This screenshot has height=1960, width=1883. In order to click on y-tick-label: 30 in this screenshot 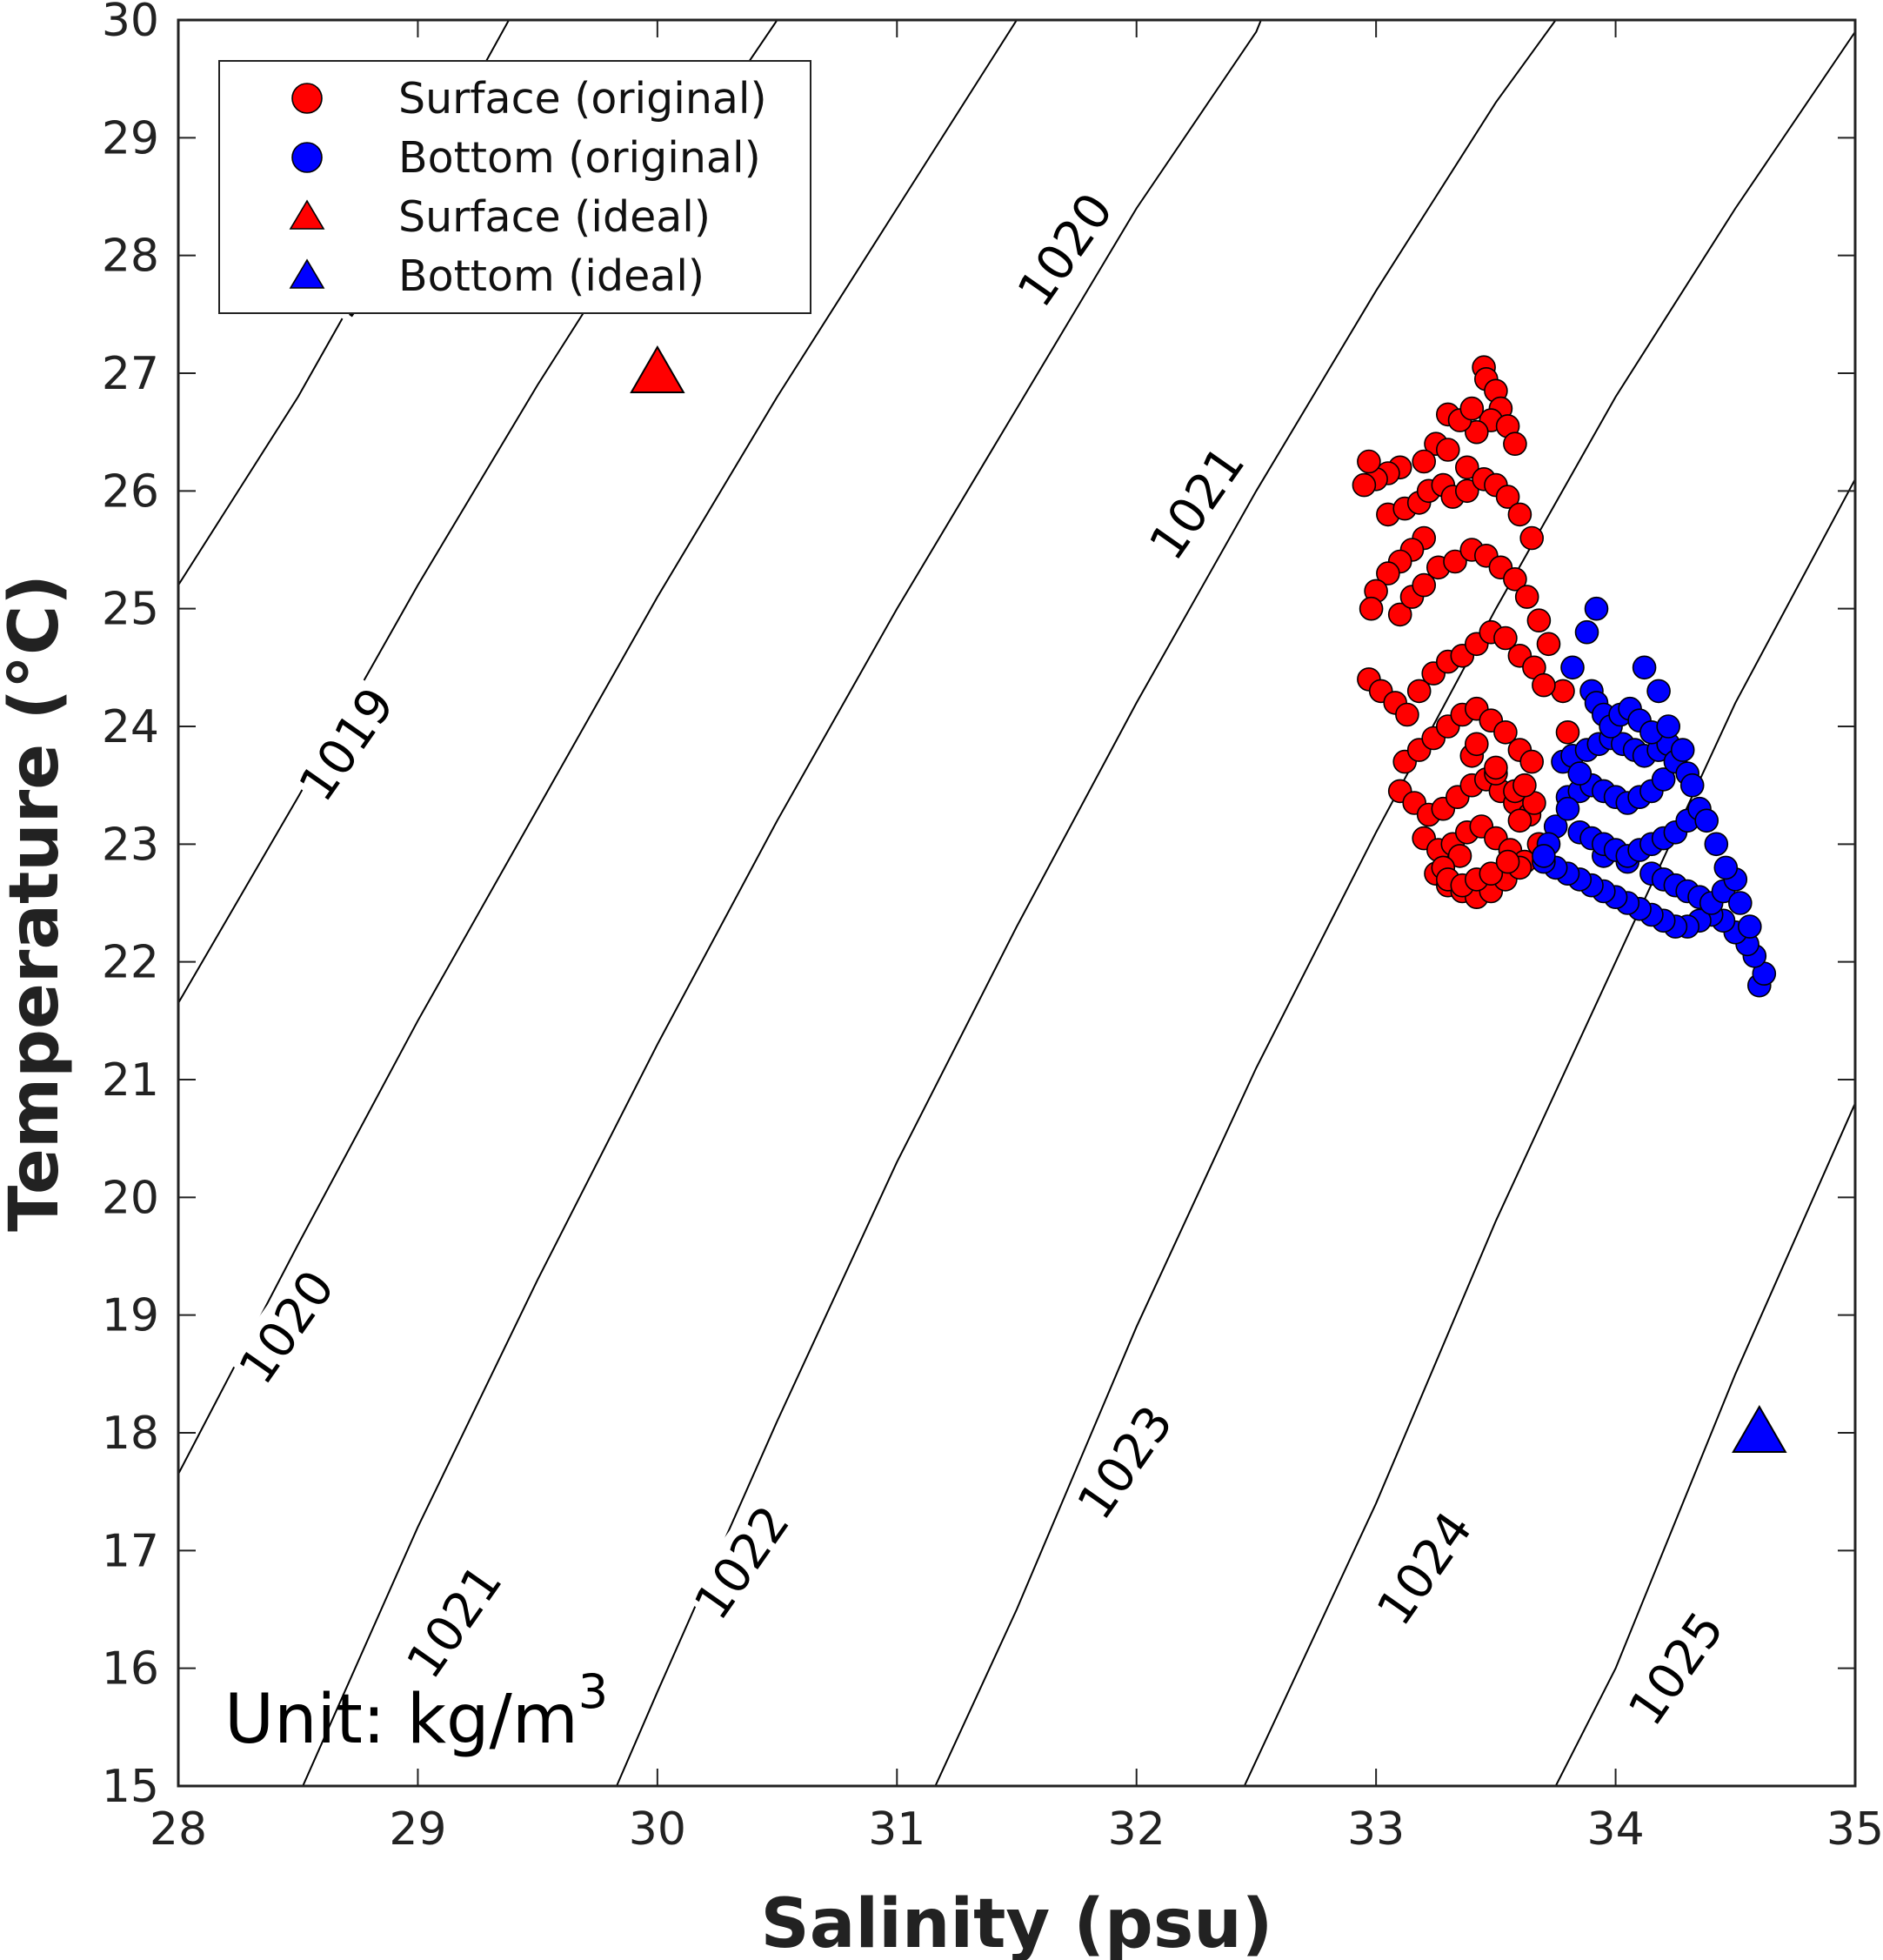, I will do `click(130, 24)`.